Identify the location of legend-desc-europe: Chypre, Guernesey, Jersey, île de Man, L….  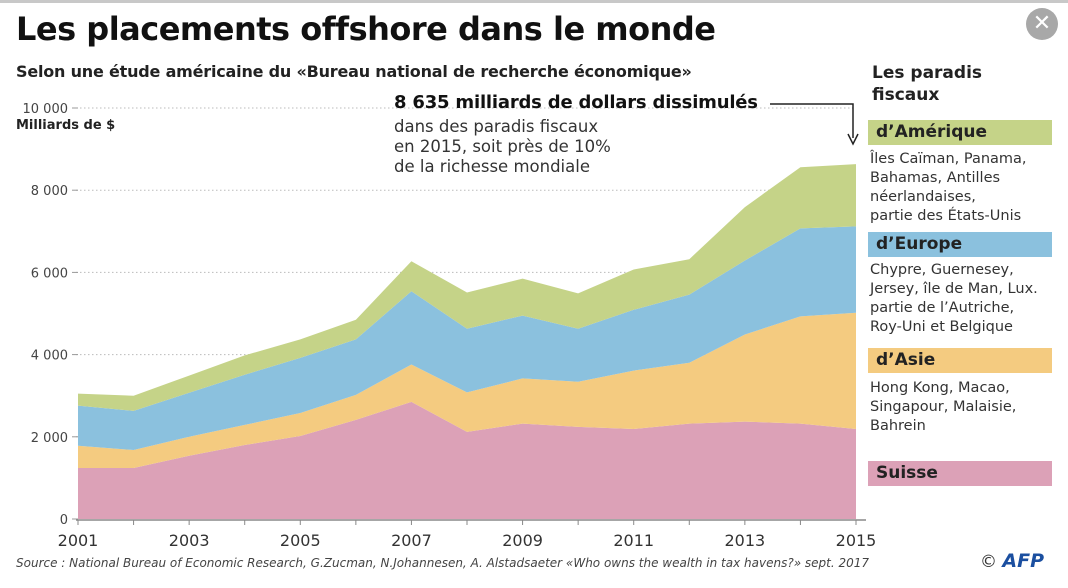
(967, 299).